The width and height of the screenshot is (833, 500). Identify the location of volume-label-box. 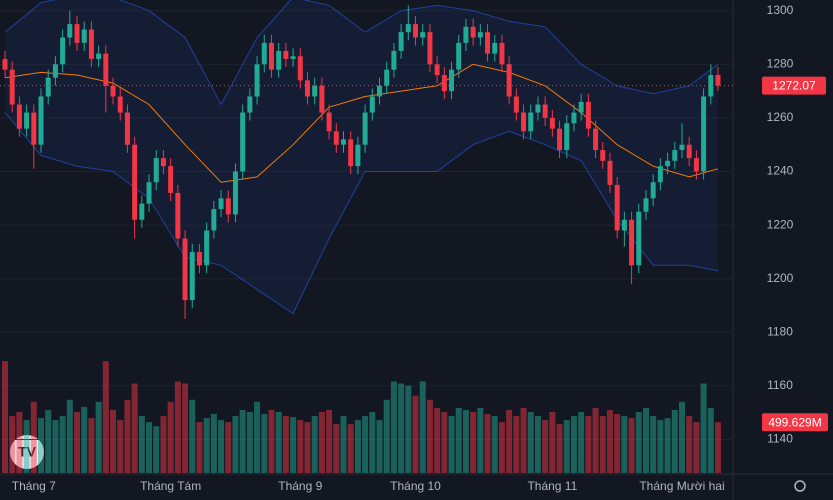
(795, 422).